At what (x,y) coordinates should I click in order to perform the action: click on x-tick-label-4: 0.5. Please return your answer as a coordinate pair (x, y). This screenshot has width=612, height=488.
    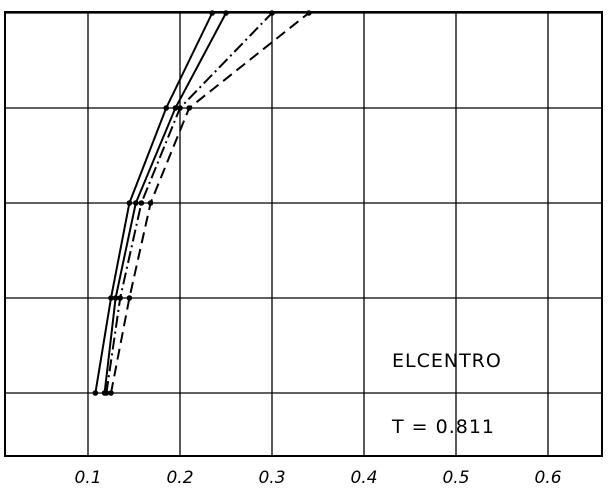
    Looking at the image, I should click on (455, 478).